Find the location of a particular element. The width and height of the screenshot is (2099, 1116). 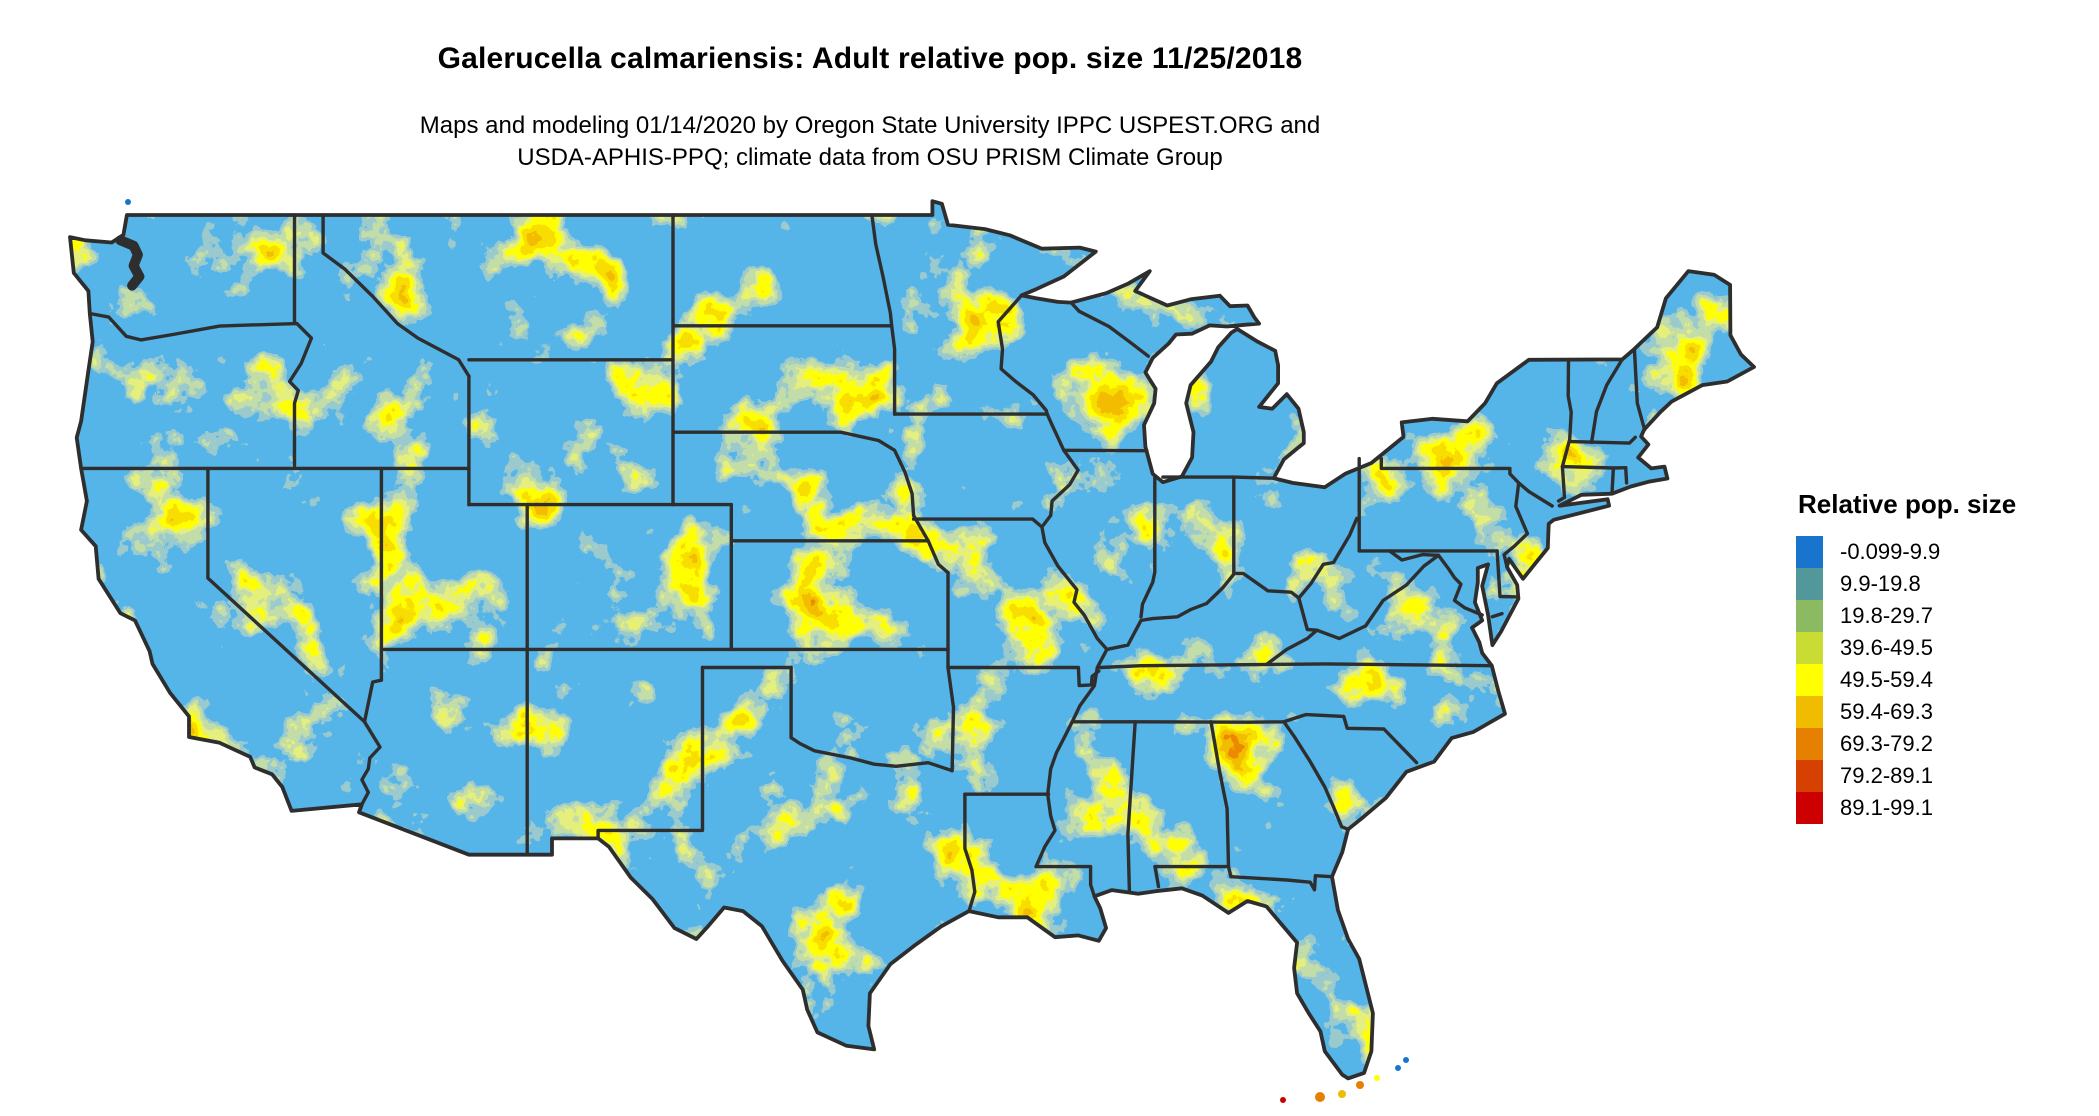

legend-label: 59.4-69.3 is located at coordinates (1886, 711).